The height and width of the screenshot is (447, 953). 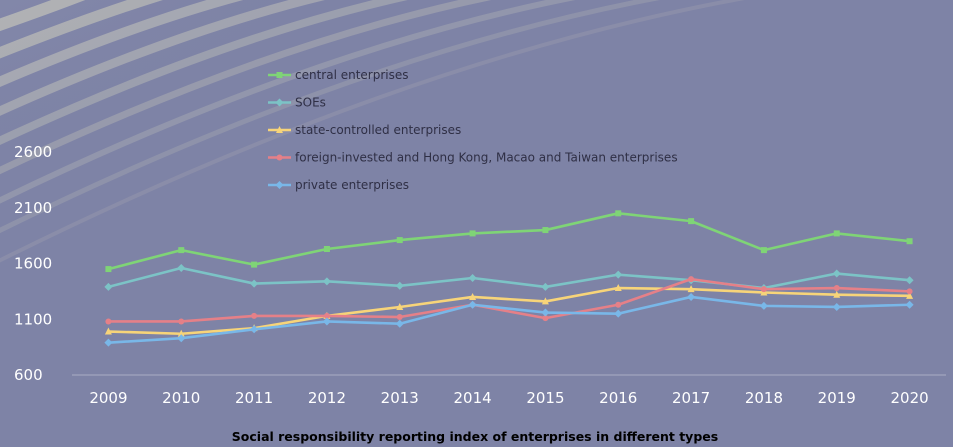 I want to click on legend-label: private enterprises, so click(x=352, y=185).